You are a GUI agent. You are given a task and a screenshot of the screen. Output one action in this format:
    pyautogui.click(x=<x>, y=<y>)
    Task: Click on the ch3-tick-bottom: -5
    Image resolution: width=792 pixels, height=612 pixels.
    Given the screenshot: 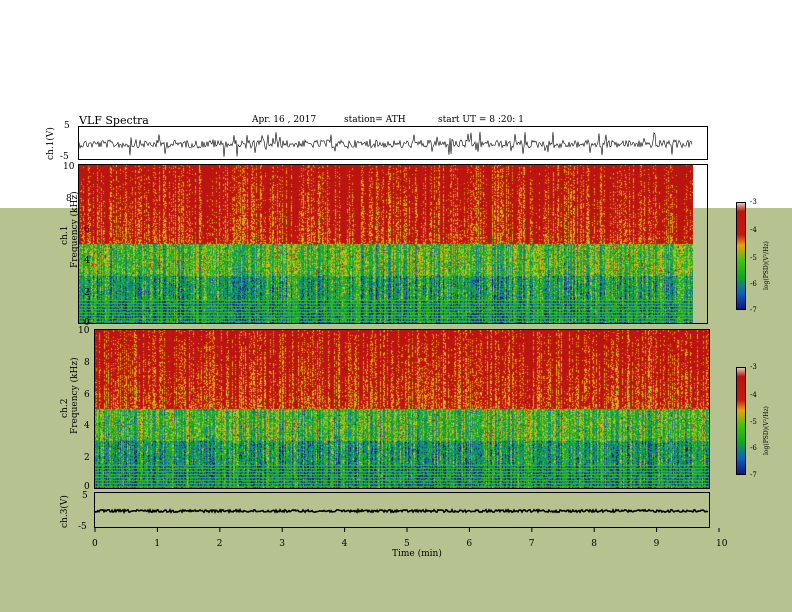 What is the action you would take?
    pyautogui.click(x=82, y=527)
    